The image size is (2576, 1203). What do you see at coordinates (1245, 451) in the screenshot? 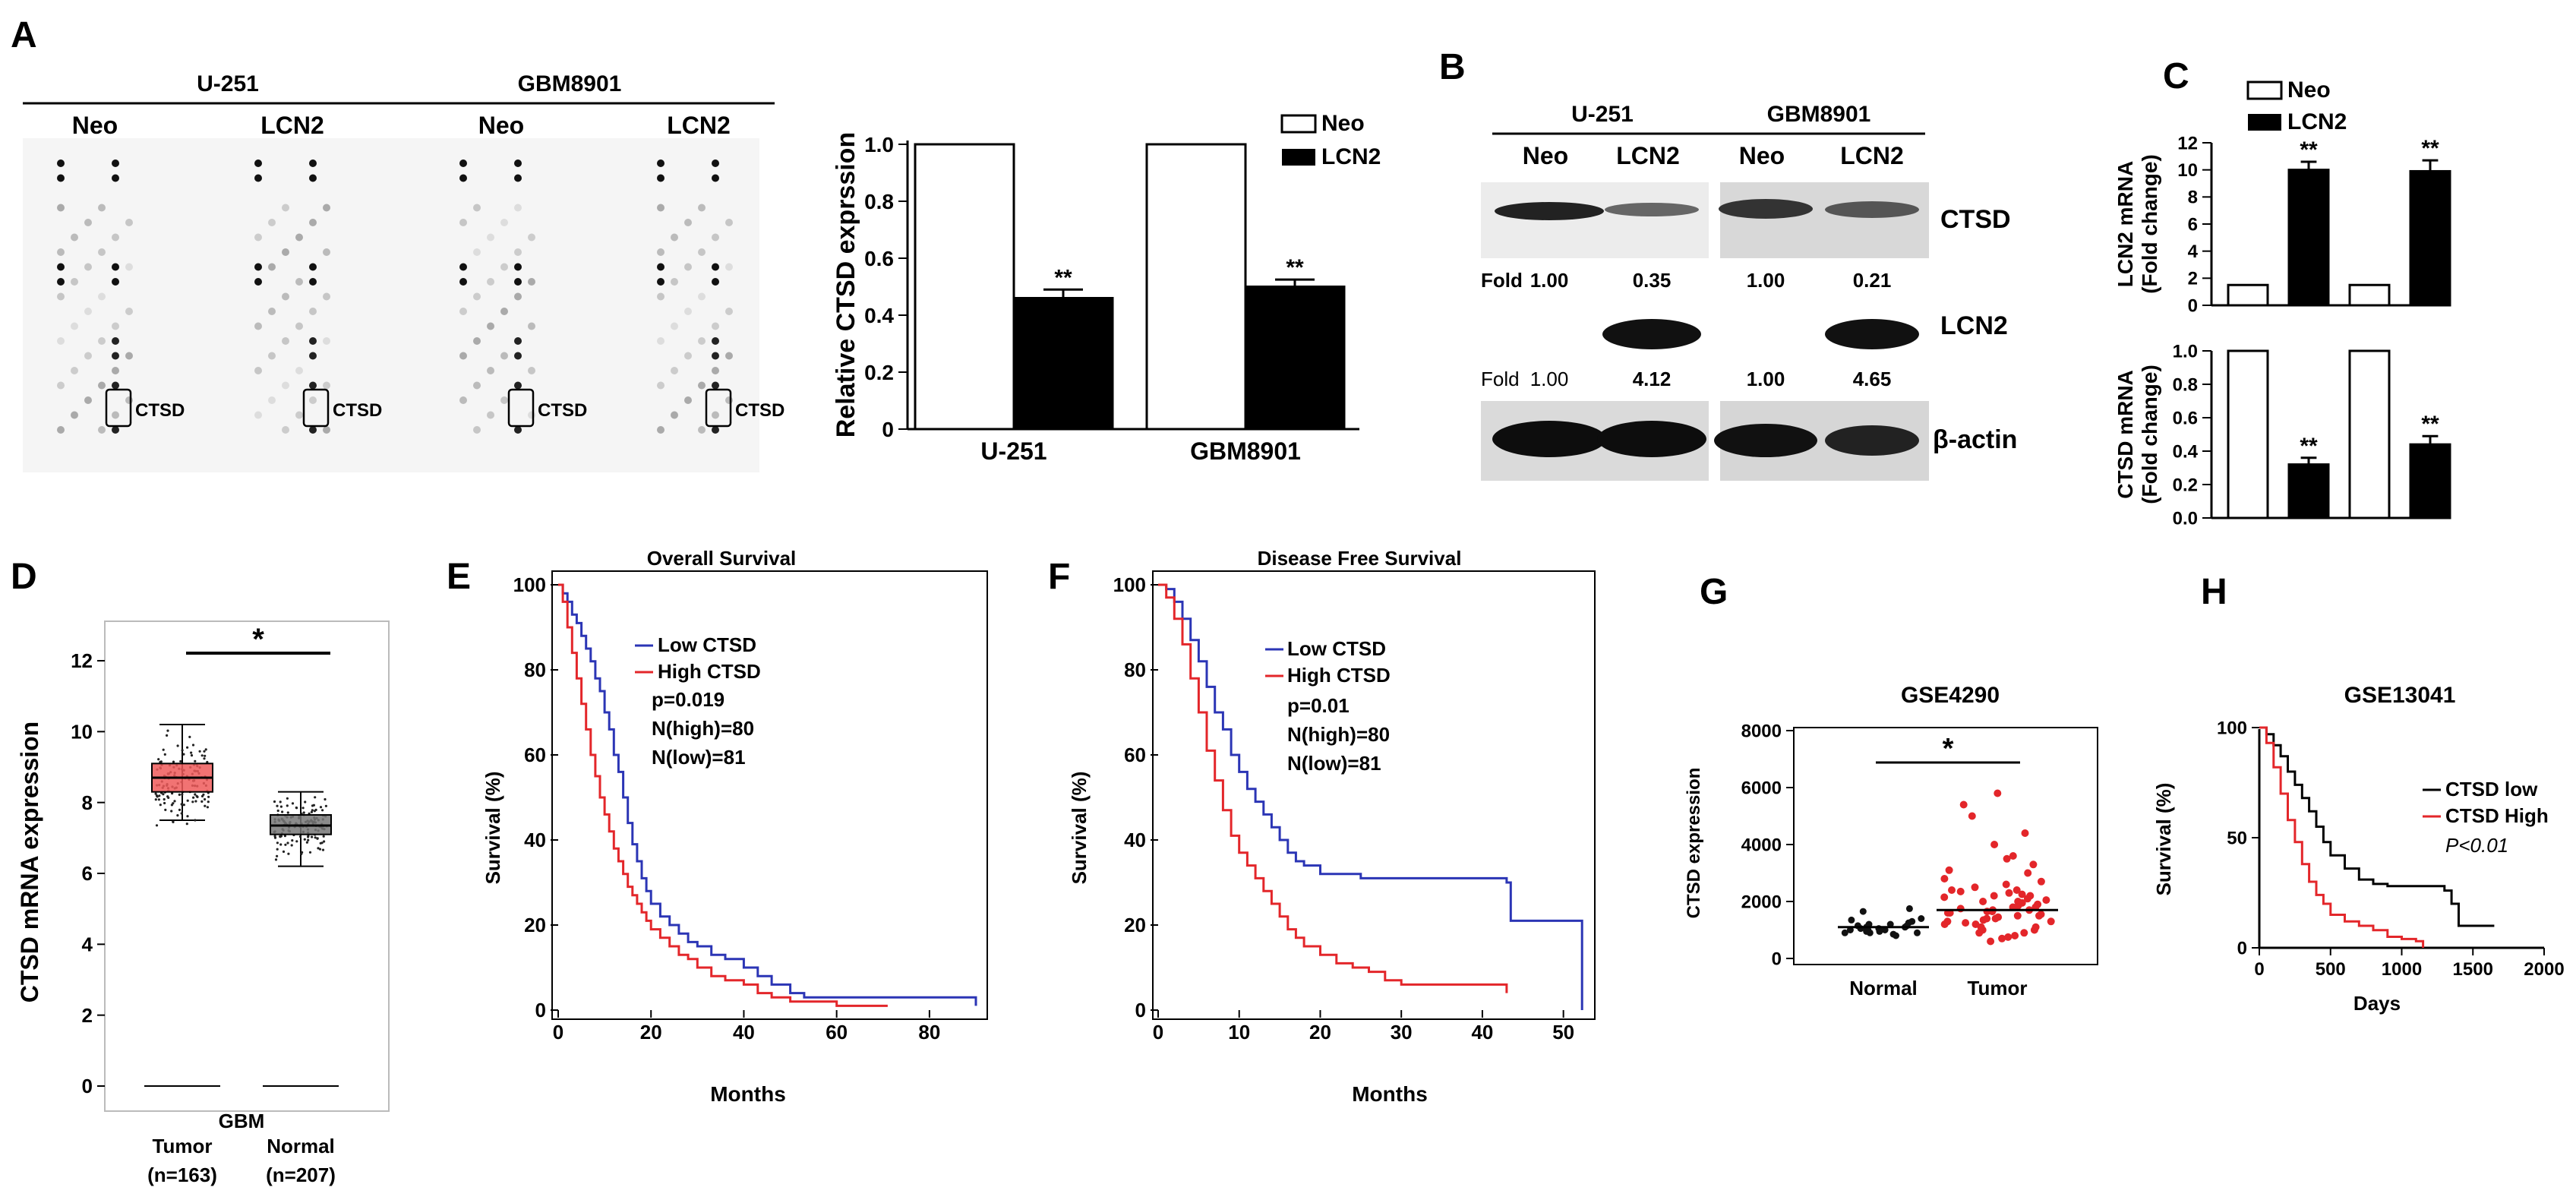
I see `x-tick-label: GBM8901` at bounding box center [1245, 451].